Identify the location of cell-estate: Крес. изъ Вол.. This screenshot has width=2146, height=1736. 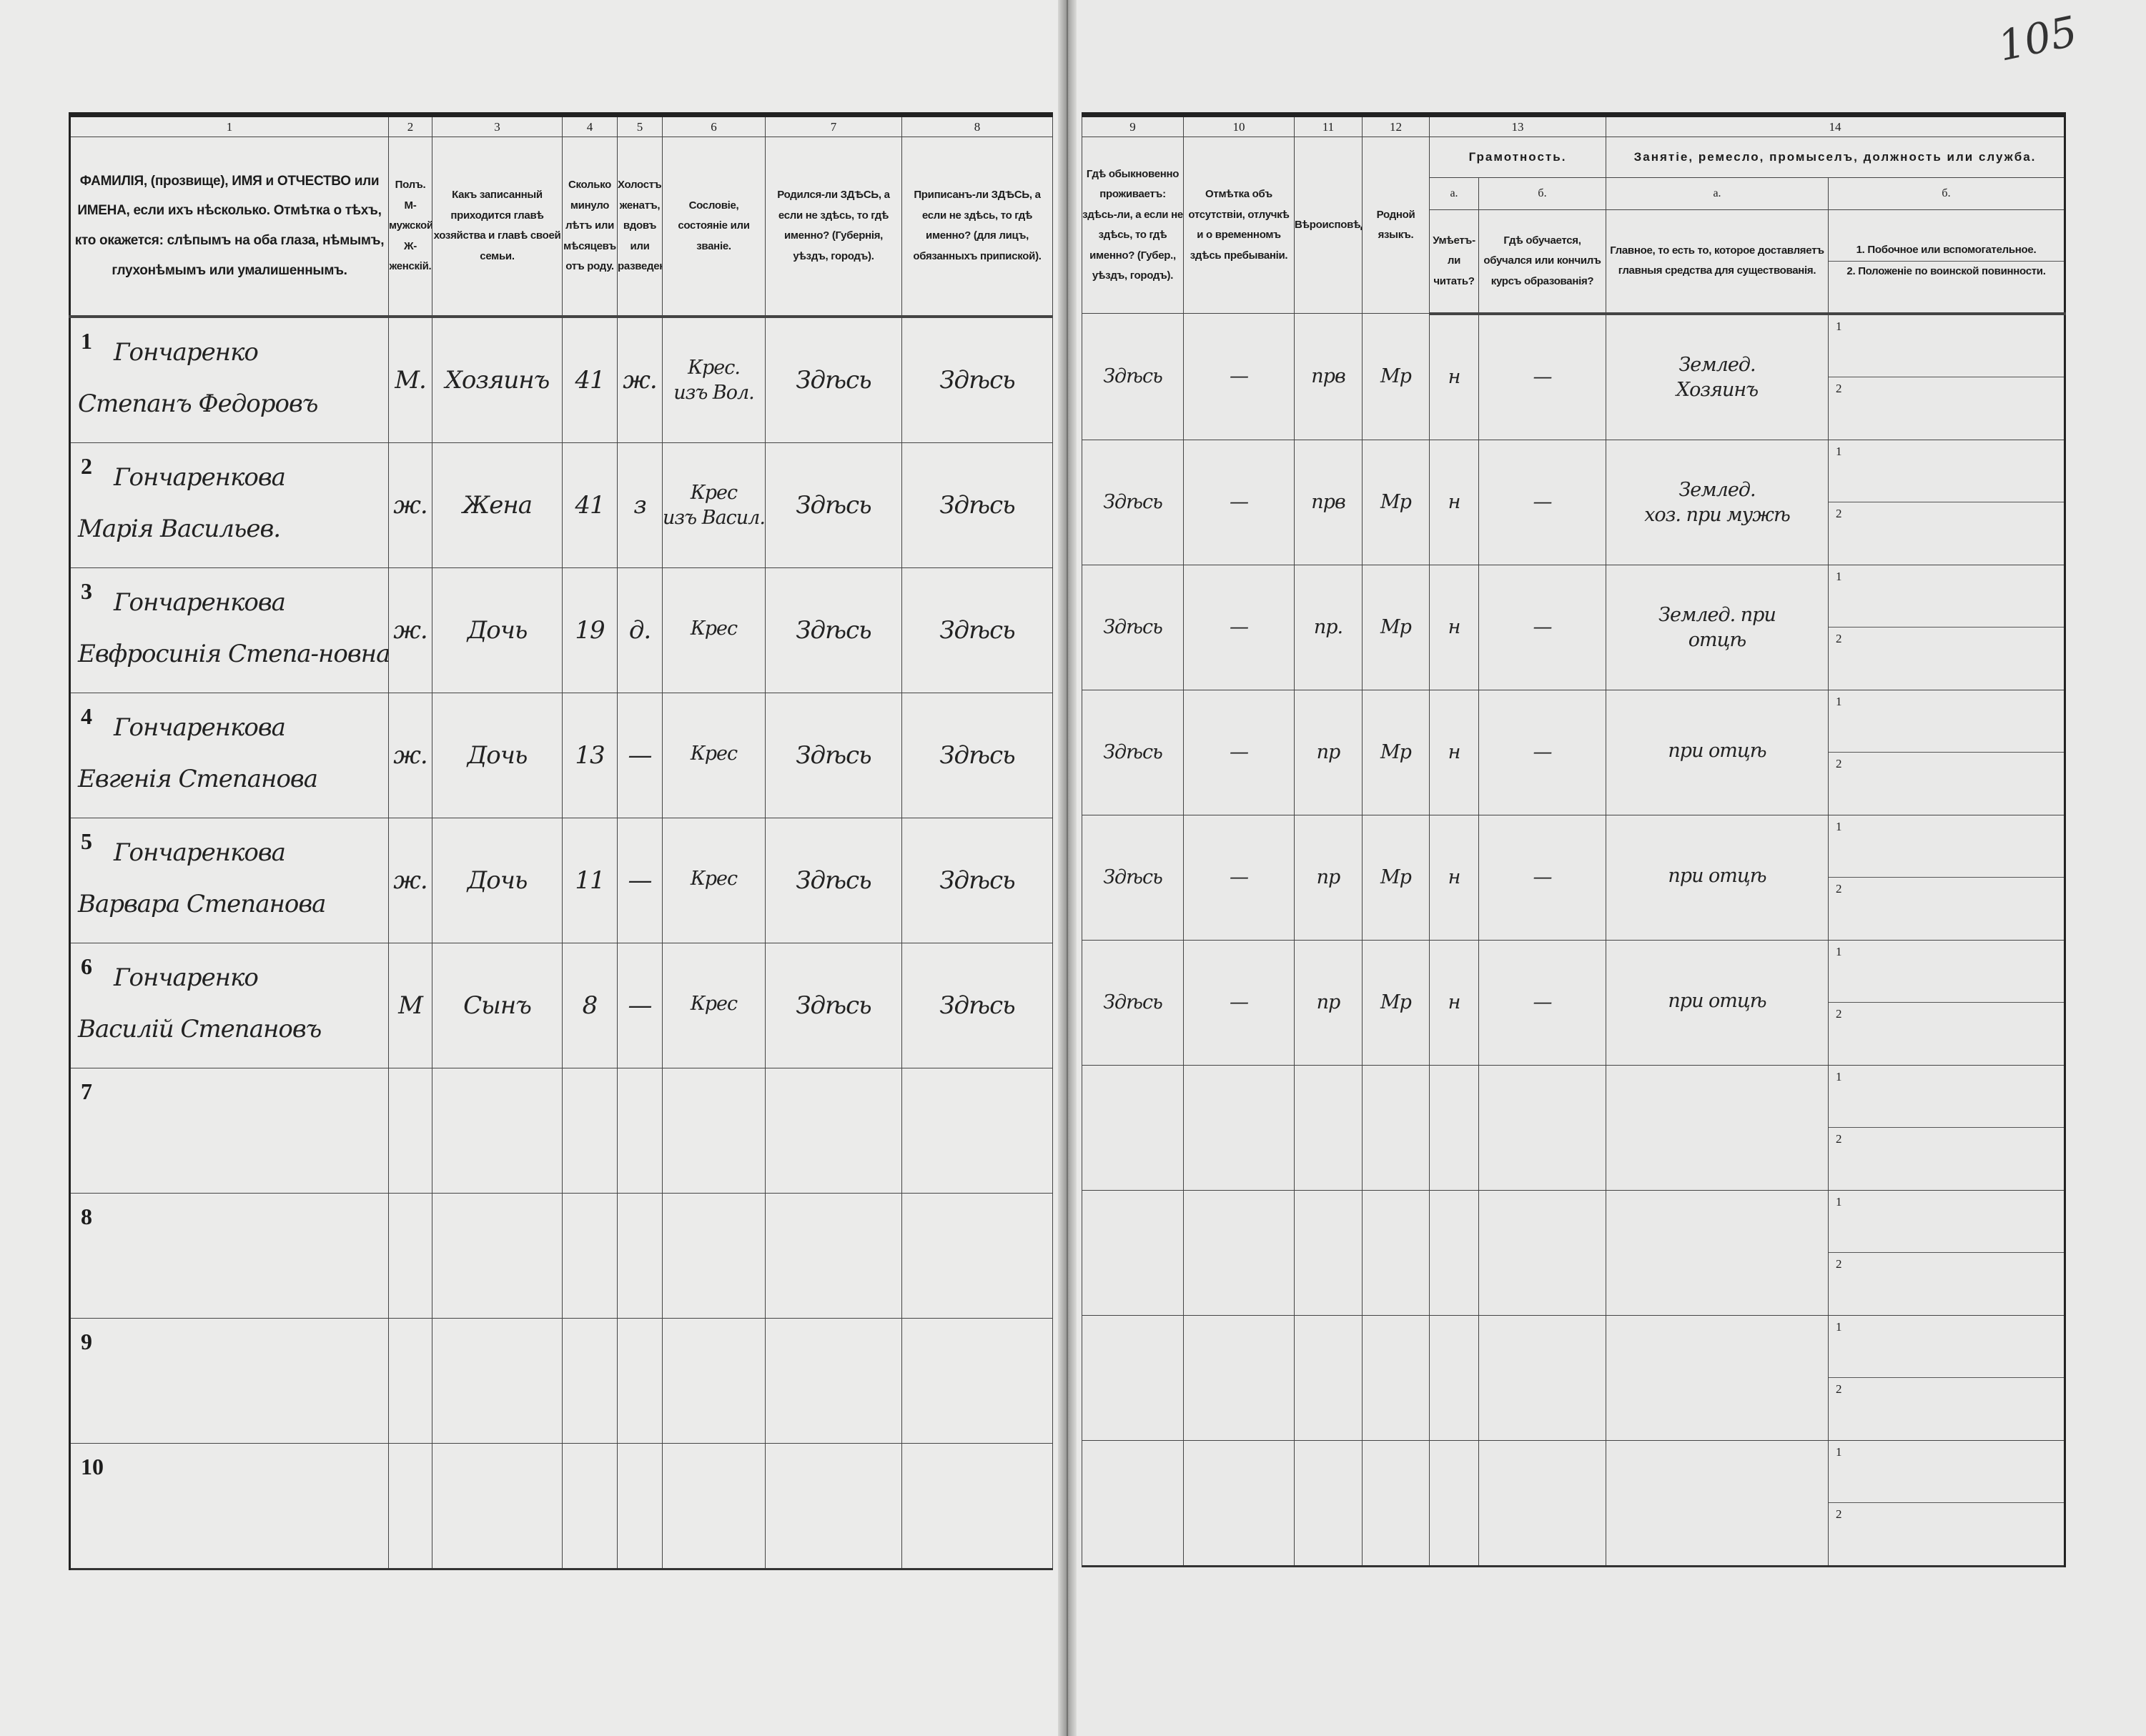
(714, 379).